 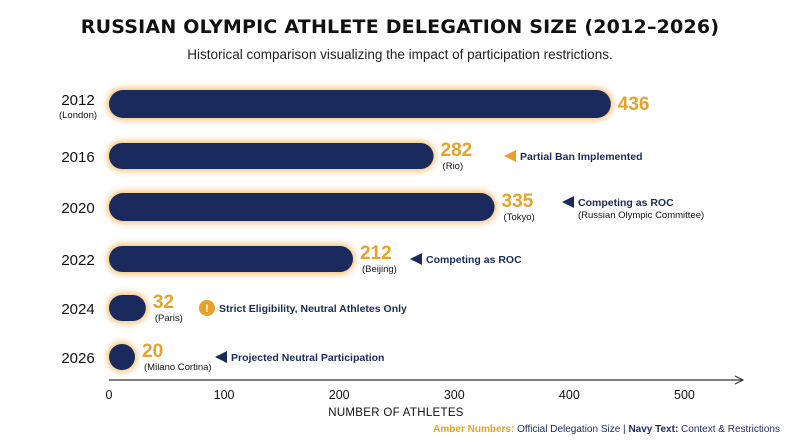 What do you see at coordinates (641, 215) in the screenshot?
I see `annotation-text: (Russian Olympic Committee)` at bounding box center [641, 215].